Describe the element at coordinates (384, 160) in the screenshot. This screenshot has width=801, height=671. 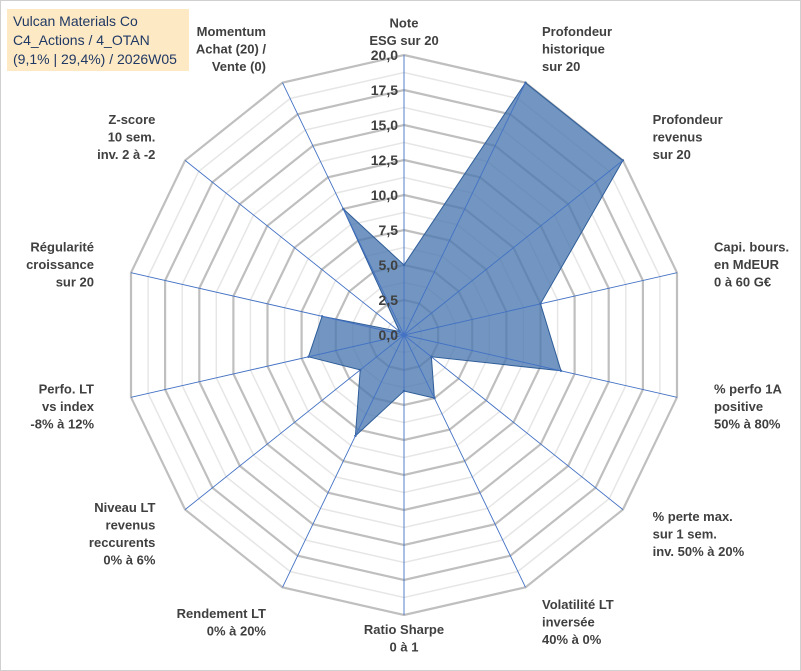
I see `tick-label: 12,5` at that location.